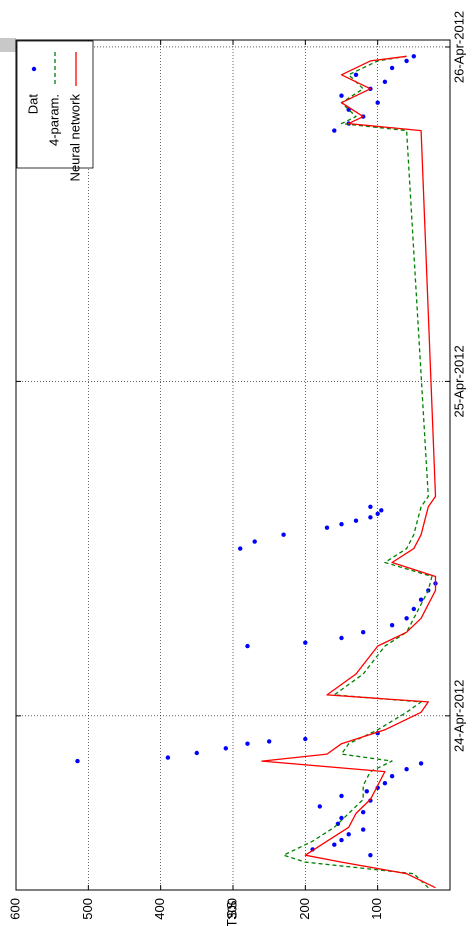  What do you see at coordinates (231, 909) in the screenshot?
I see `value-tick-label: 300` at bounding box center [231, 909].